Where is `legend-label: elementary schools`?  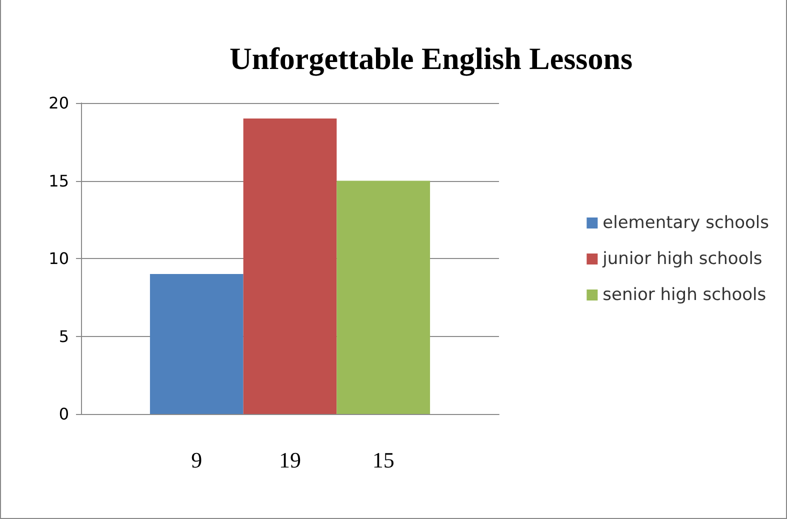
legend-label: elementary schools is located at coordinates (686, 223).